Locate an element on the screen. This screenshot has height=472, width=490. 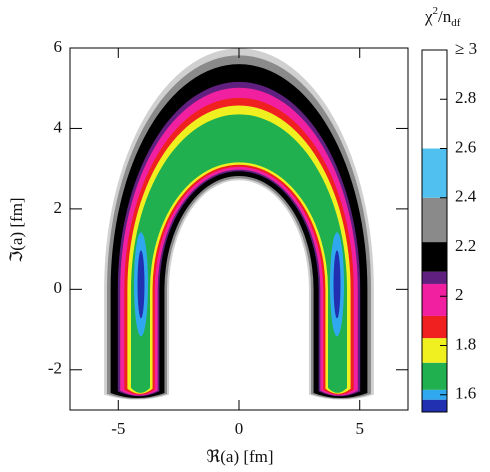
colorbar-tick-label: 2.2 is located at coordinates (465, 245).